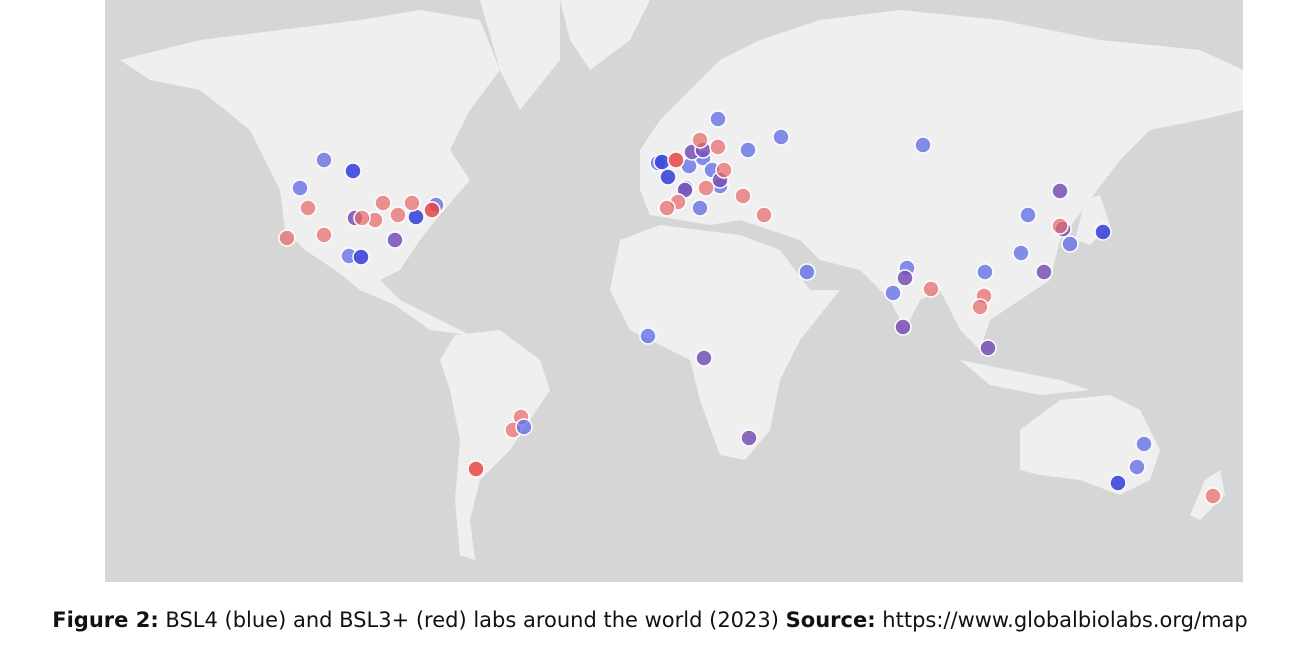  Describe the element at coordinates (830, 620) in the screenshot. I see `source-label: Source:` at that location.